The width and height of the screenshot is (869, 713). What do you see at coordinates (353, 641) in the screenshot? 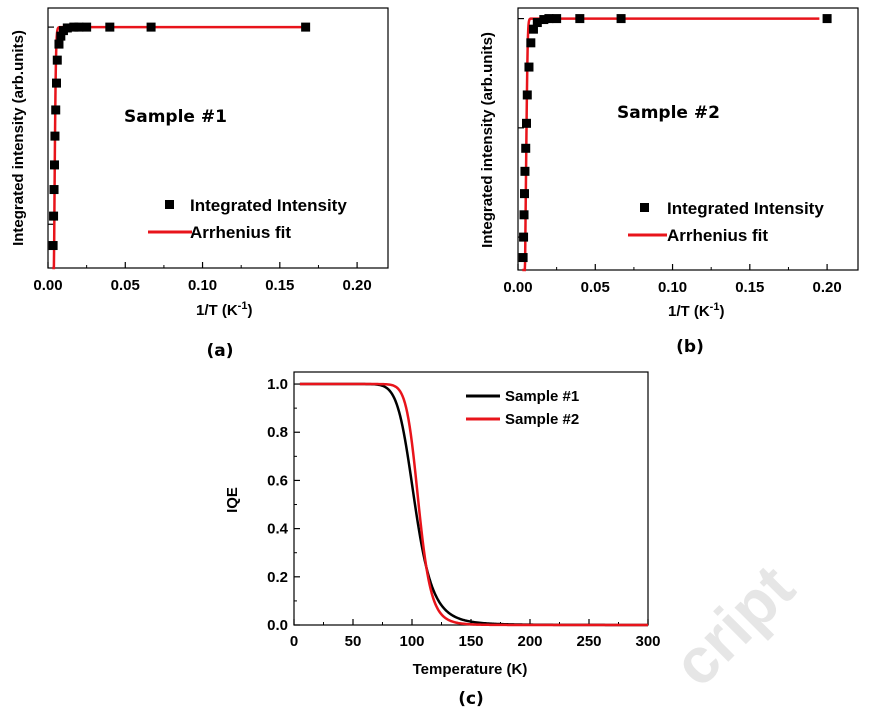
I see `x-tick-label: 50` at bounding box center [353, 641].